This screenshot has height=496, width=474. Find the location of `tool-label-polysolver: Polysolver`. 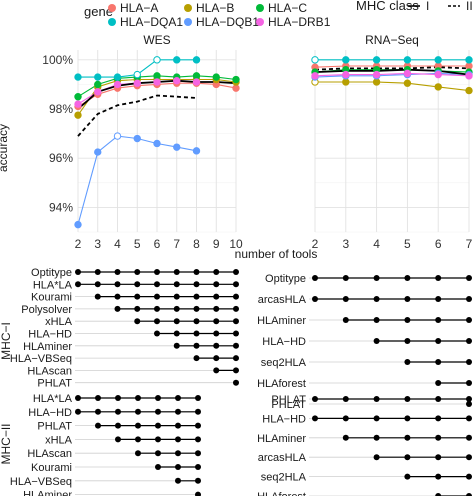

tool-label-polysolver: Polysolver is located at coordinates (46, 310).